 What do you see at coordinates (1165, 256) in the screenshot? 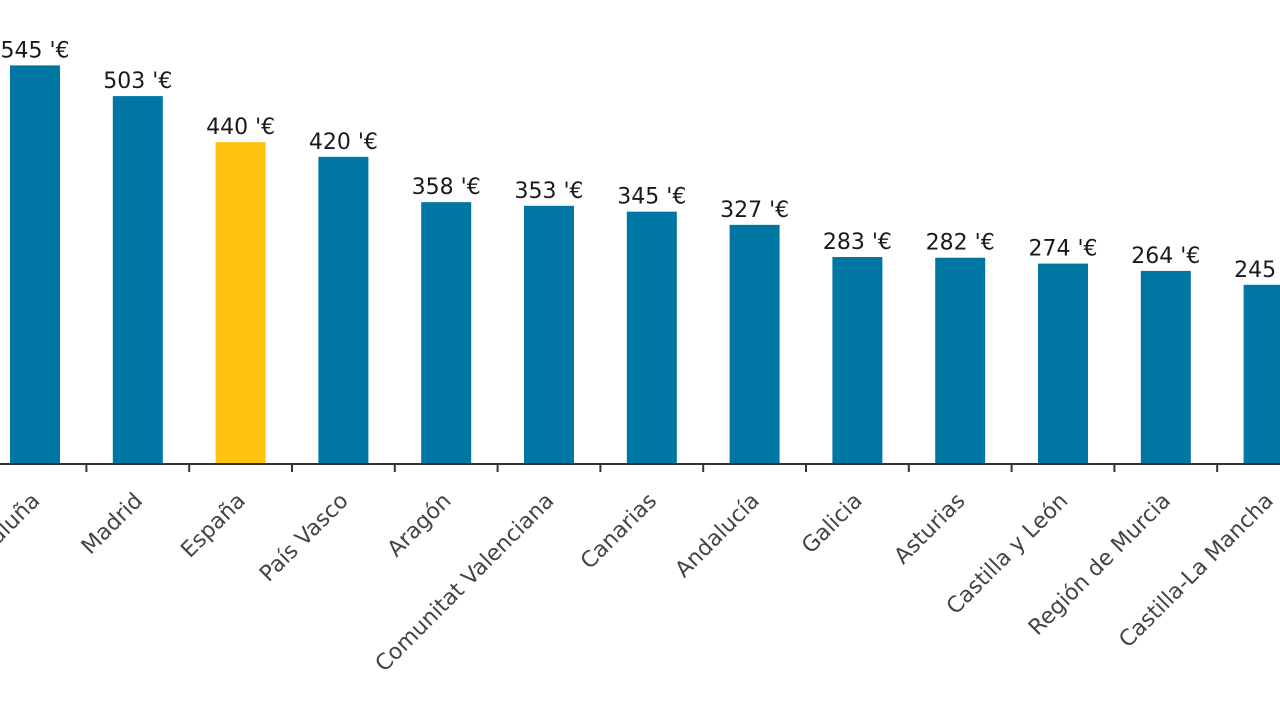
I see `data-label: 264 '€` at bounding box center [1165, 256].